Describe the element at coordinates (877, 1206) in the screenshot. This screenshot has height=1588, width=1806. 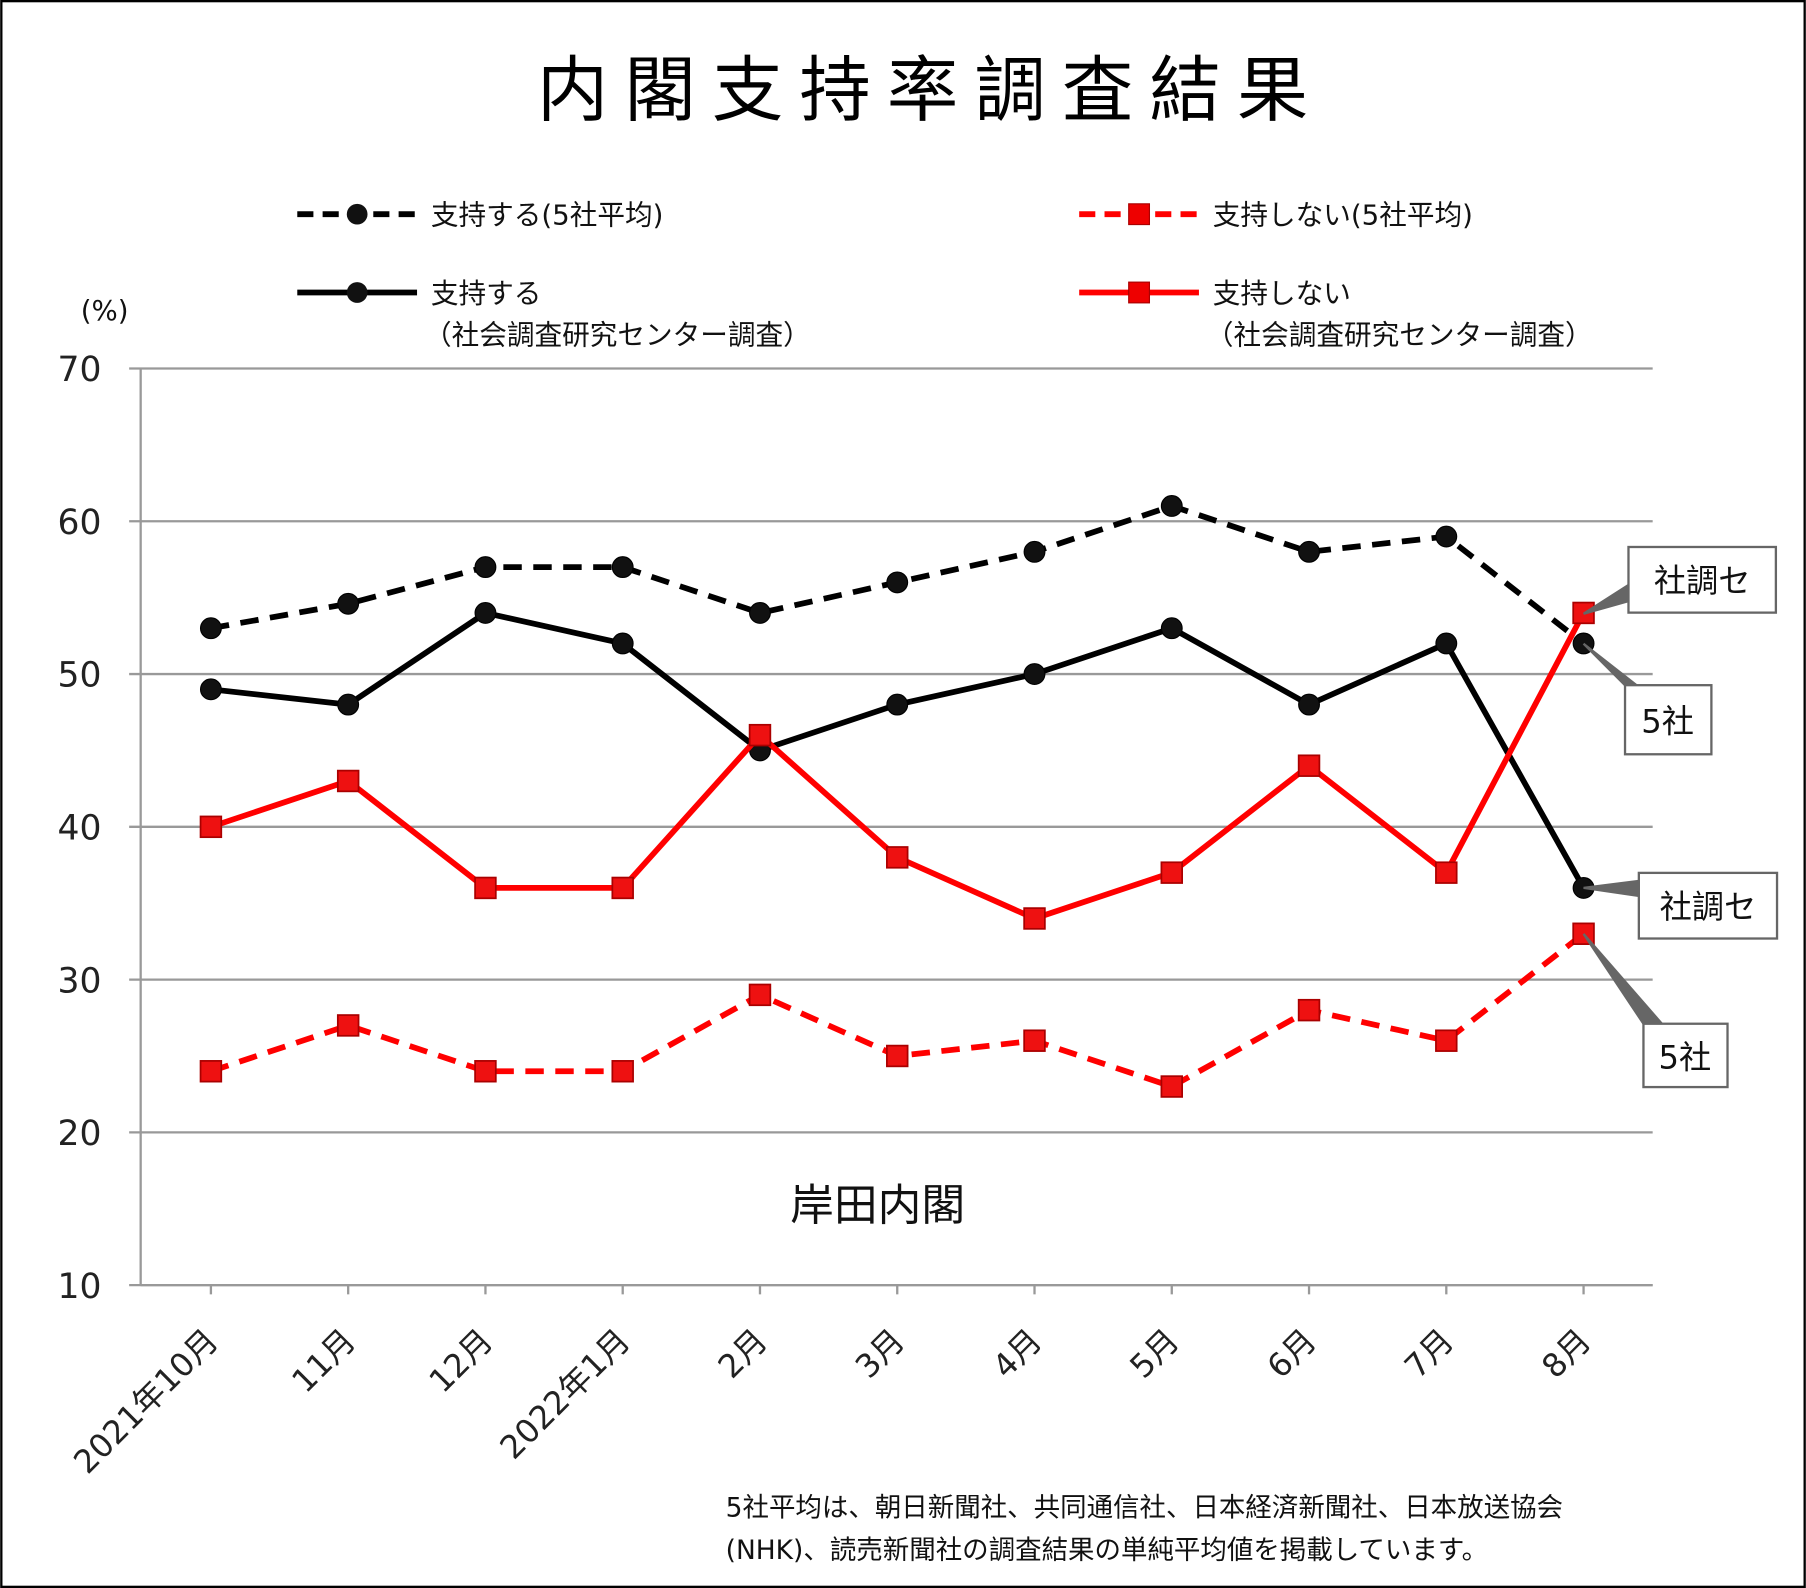
I see `period-label: 岸田内閣` at that location.